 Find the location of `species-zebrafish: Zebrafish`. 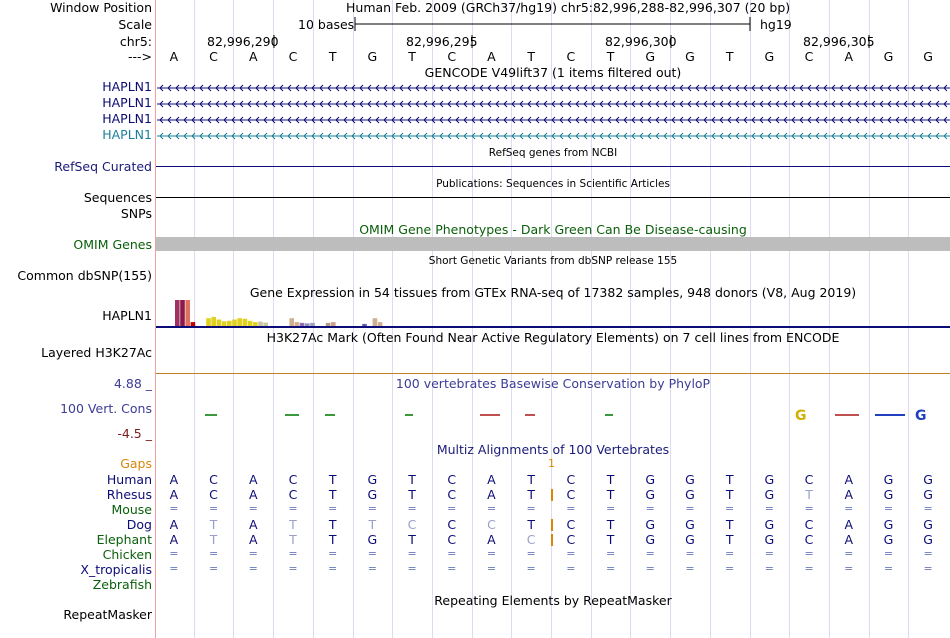

species-zebrafish: Zebrafish is located at coordinates (122, 584).